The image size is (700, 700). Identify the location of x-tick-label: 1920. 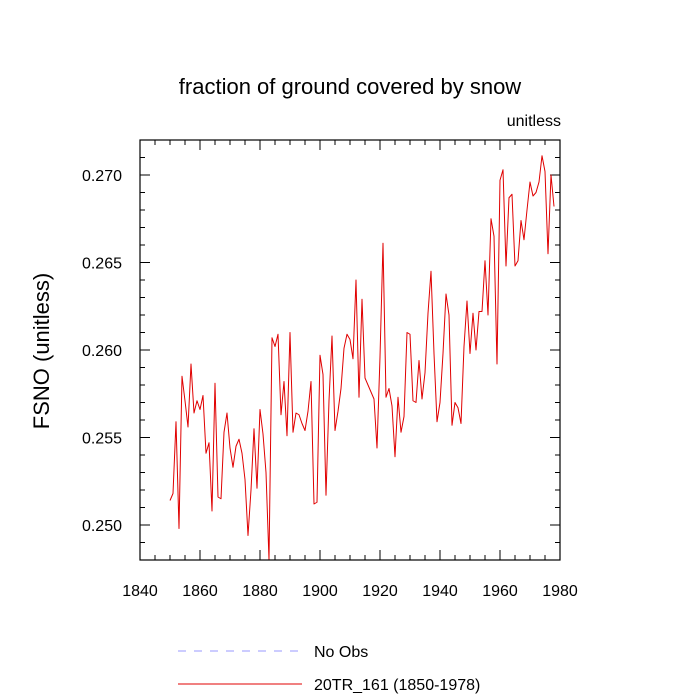
(380, 591).